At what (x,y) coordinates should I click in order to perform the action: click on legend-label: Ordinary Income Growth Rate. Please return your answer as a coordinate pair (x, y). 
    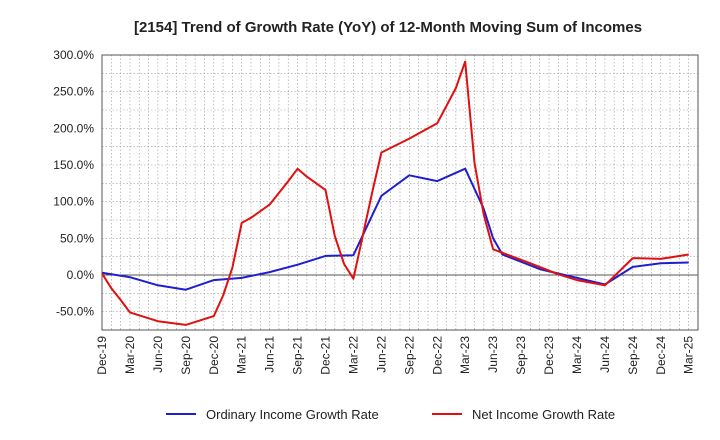
    Looking at the image, I should click on (292, 414).